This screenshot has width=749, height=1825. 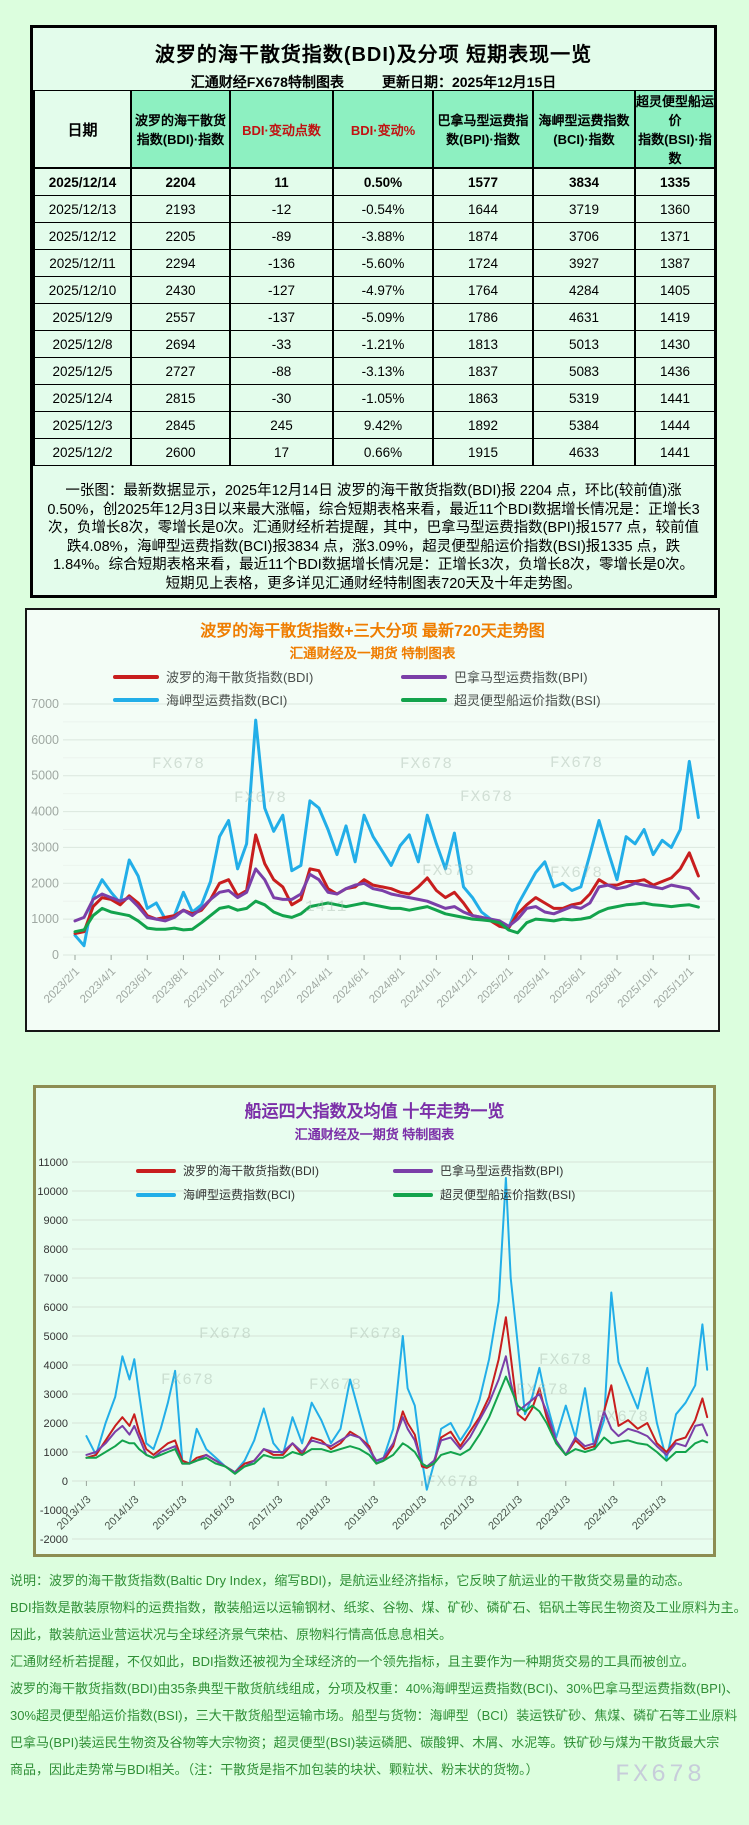 What do you see at coordinates (383, 236) in the screenshot?
I see `table-cell: -3.88%` at bounding box center [383, 236].